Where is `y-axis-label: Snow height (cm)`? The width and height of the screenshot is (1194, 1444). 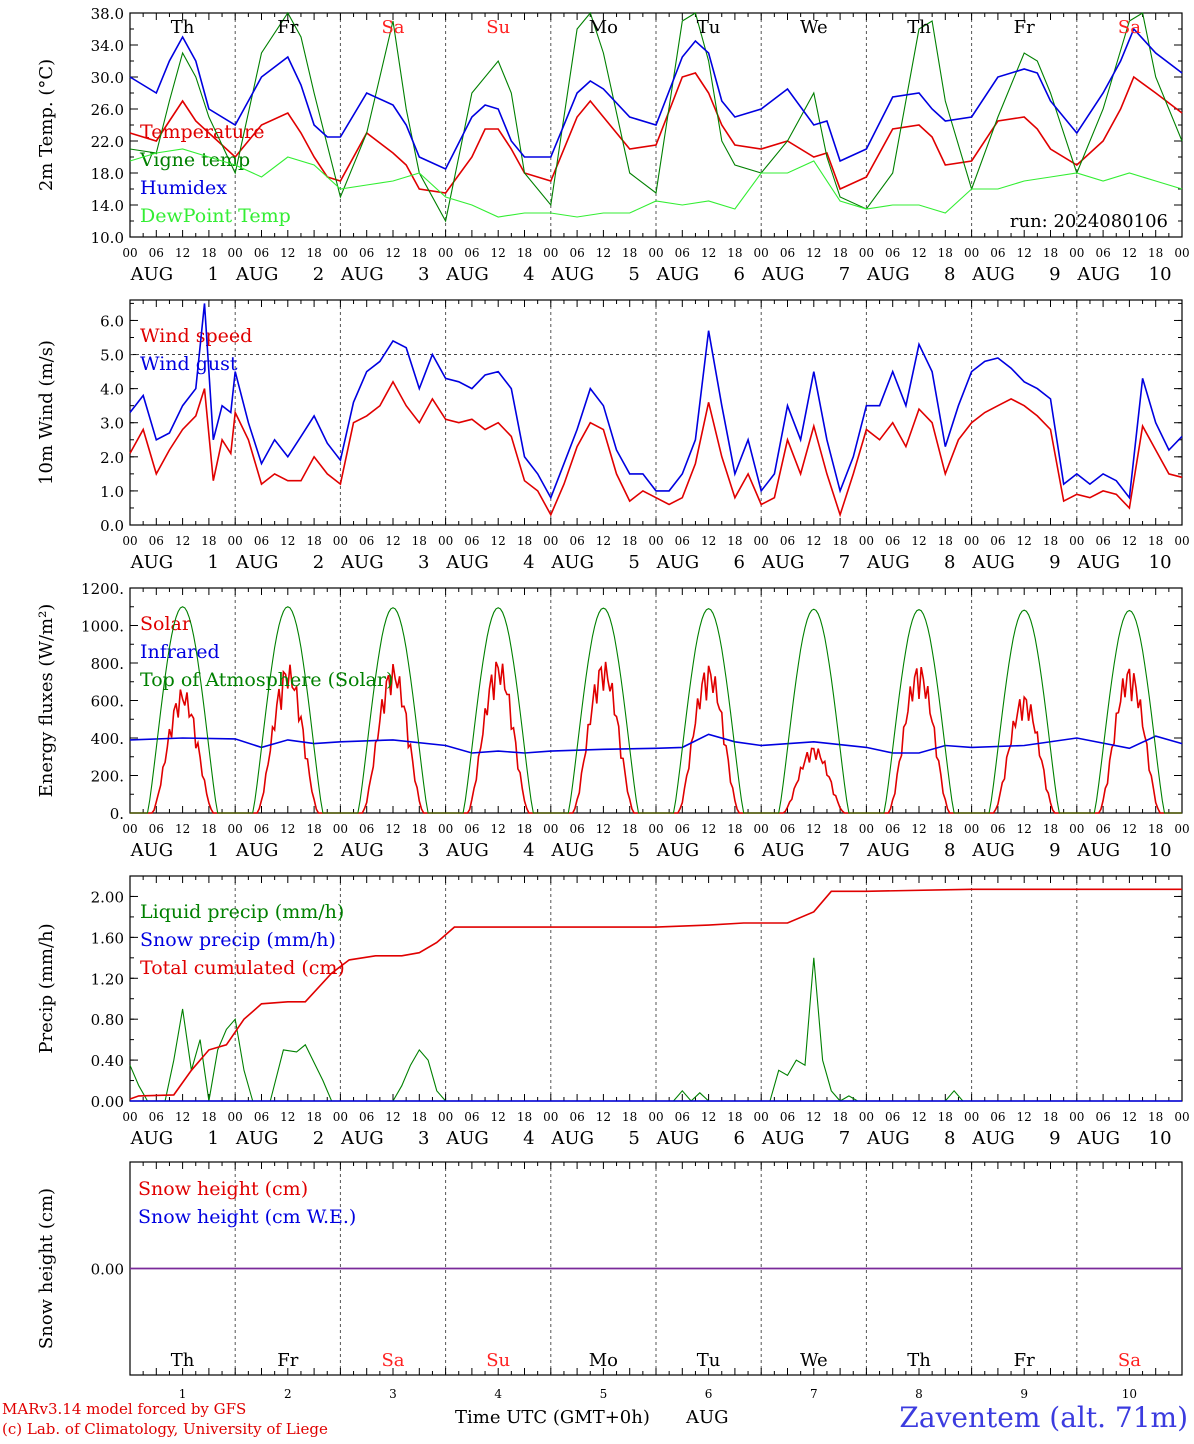 y-axis-label: Snow height (cm) is located at coordinates (46, 1268).